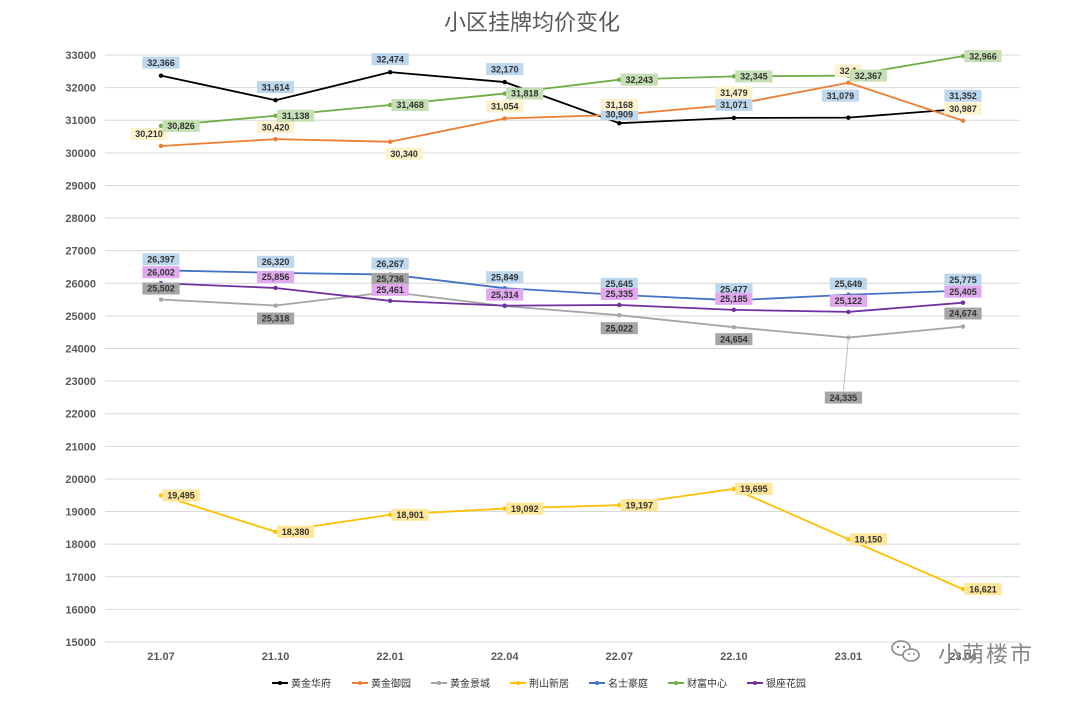  I want to click on wechat-icon, so click(905, 651).